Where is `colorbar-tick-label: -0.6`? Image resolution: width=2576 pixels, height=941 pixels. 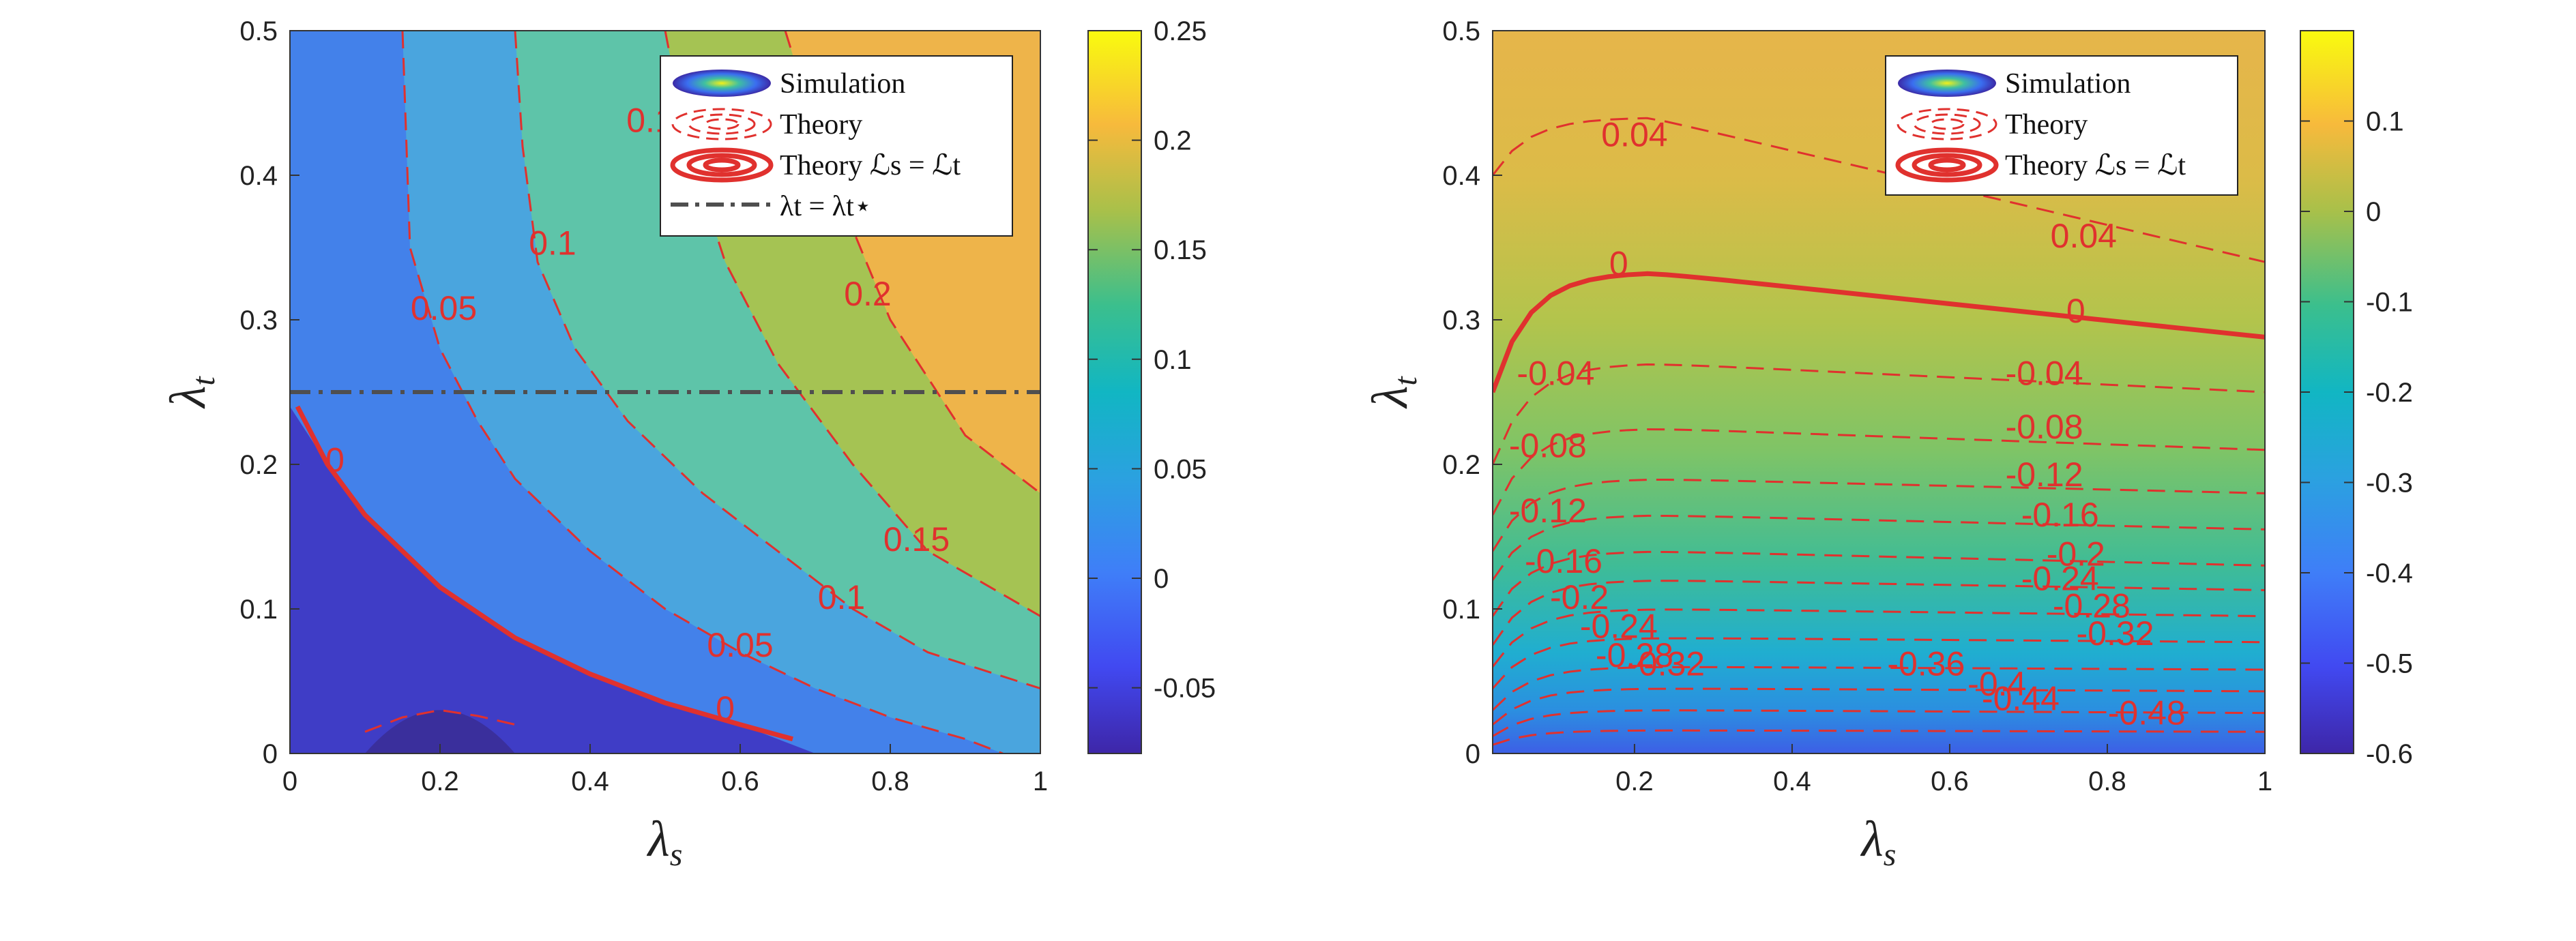
colorbar-tick-label: -0.6 is located at coordinates (2389, 754).